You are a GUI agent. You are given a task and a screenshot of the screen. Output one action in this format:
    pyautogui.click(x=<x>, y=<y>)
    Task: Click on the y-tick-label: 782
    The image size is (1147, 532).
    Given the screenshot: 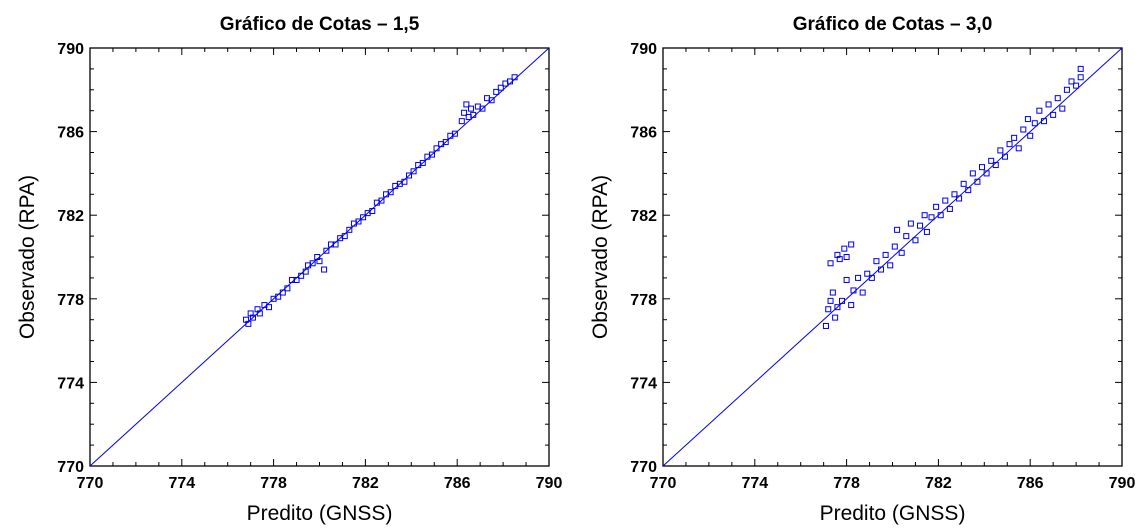 What is the action you would take?
    pyautogui.click(x=70, y=216)
    